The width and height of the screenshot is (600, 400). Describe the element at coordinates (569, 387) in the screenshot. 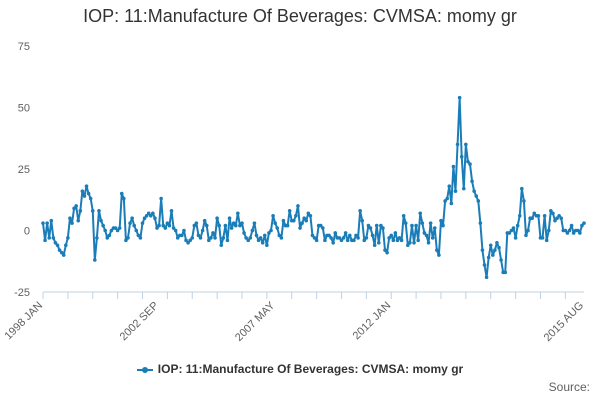

I see `credits-text: Source:` at that location.